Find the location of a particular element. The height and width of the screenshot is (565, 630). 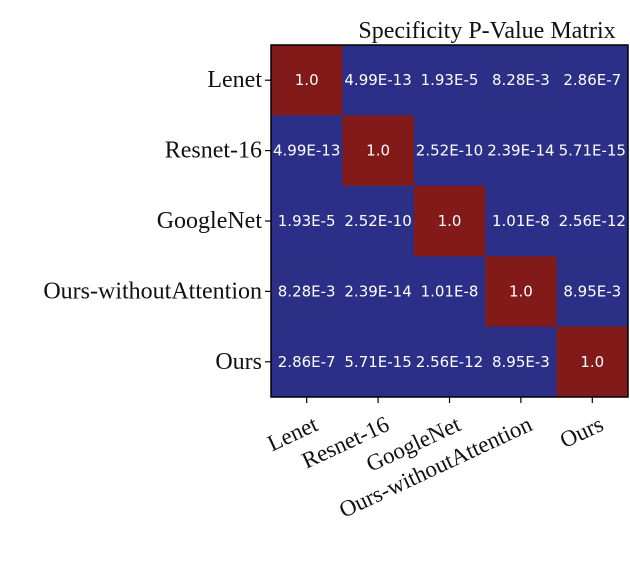

row-label: Resnet-16 is located at coordinates (213, 151).